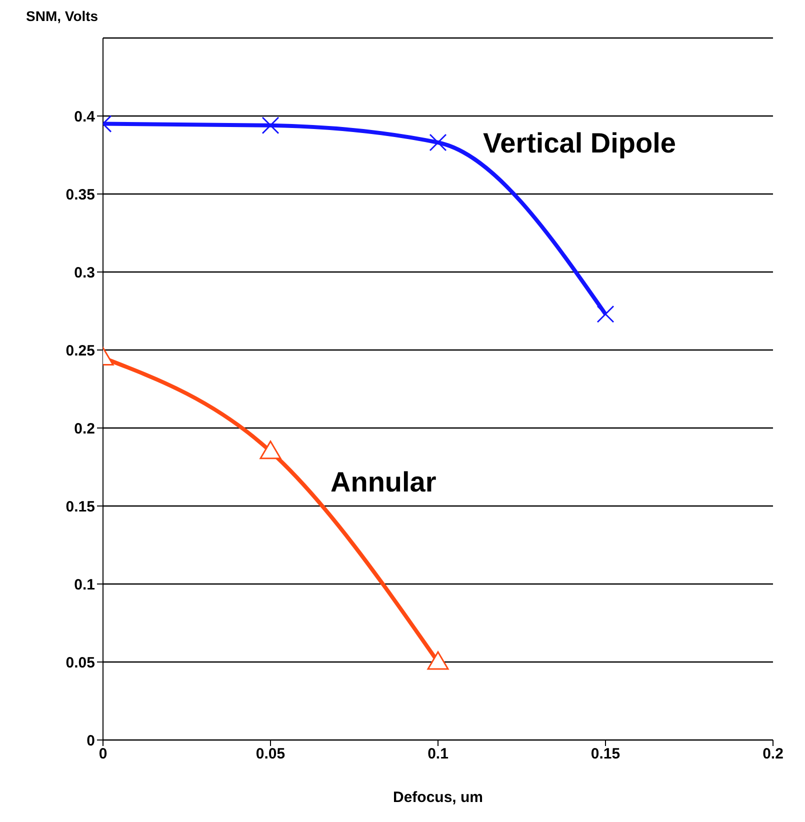 This screenshot has height=822, width=805. I want to click on x-tick-label: 0.15, so click(605, 754).